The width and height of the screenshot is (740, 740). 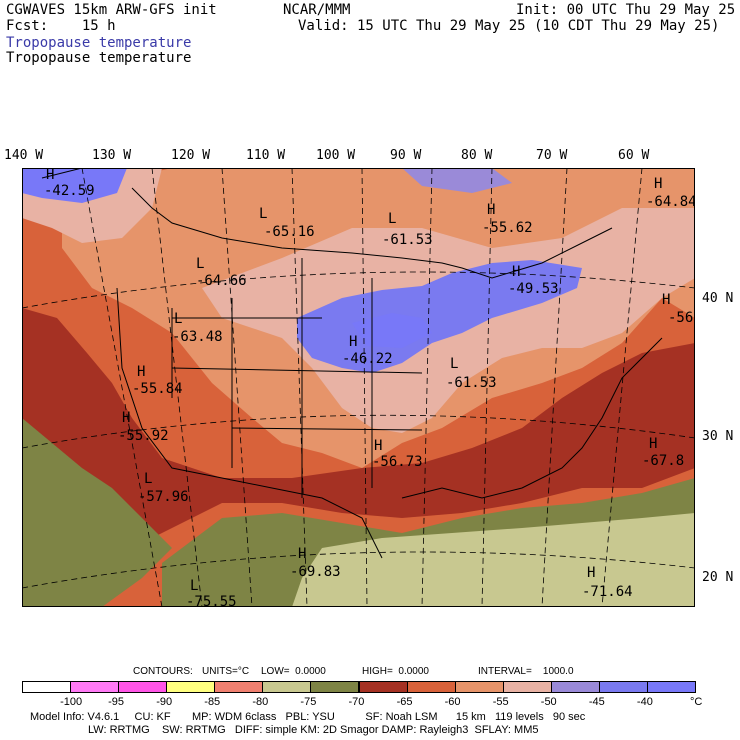 I want to click on legend-tick-label: -45, so click(x=596, y=702).